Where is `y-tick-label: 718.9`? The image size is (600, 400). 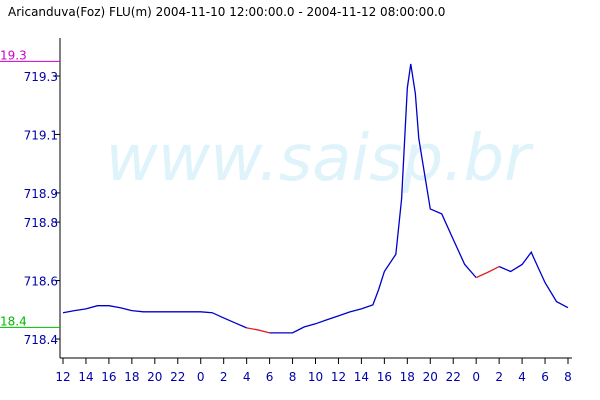 y-tick-label: 718.9 is located at coordinates (41, 194).